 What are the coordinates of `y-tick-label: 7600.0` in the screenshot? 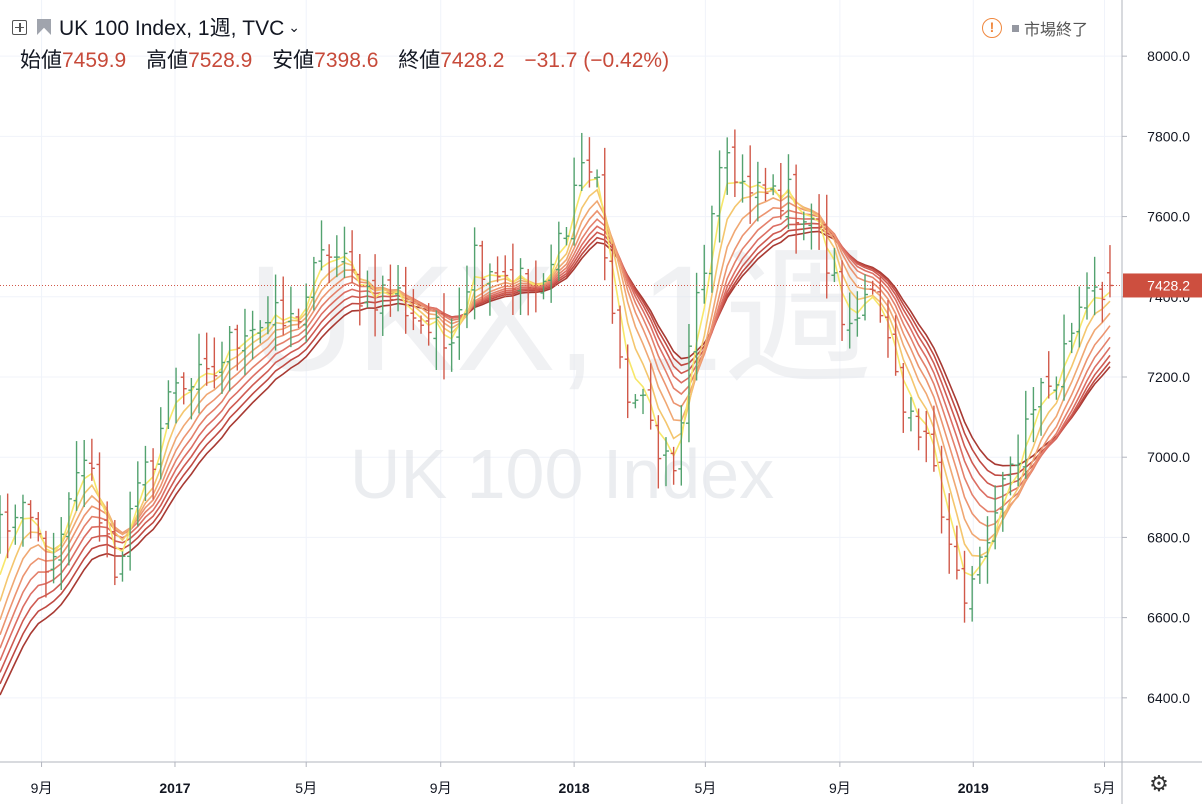 It's located at (1168, 217).